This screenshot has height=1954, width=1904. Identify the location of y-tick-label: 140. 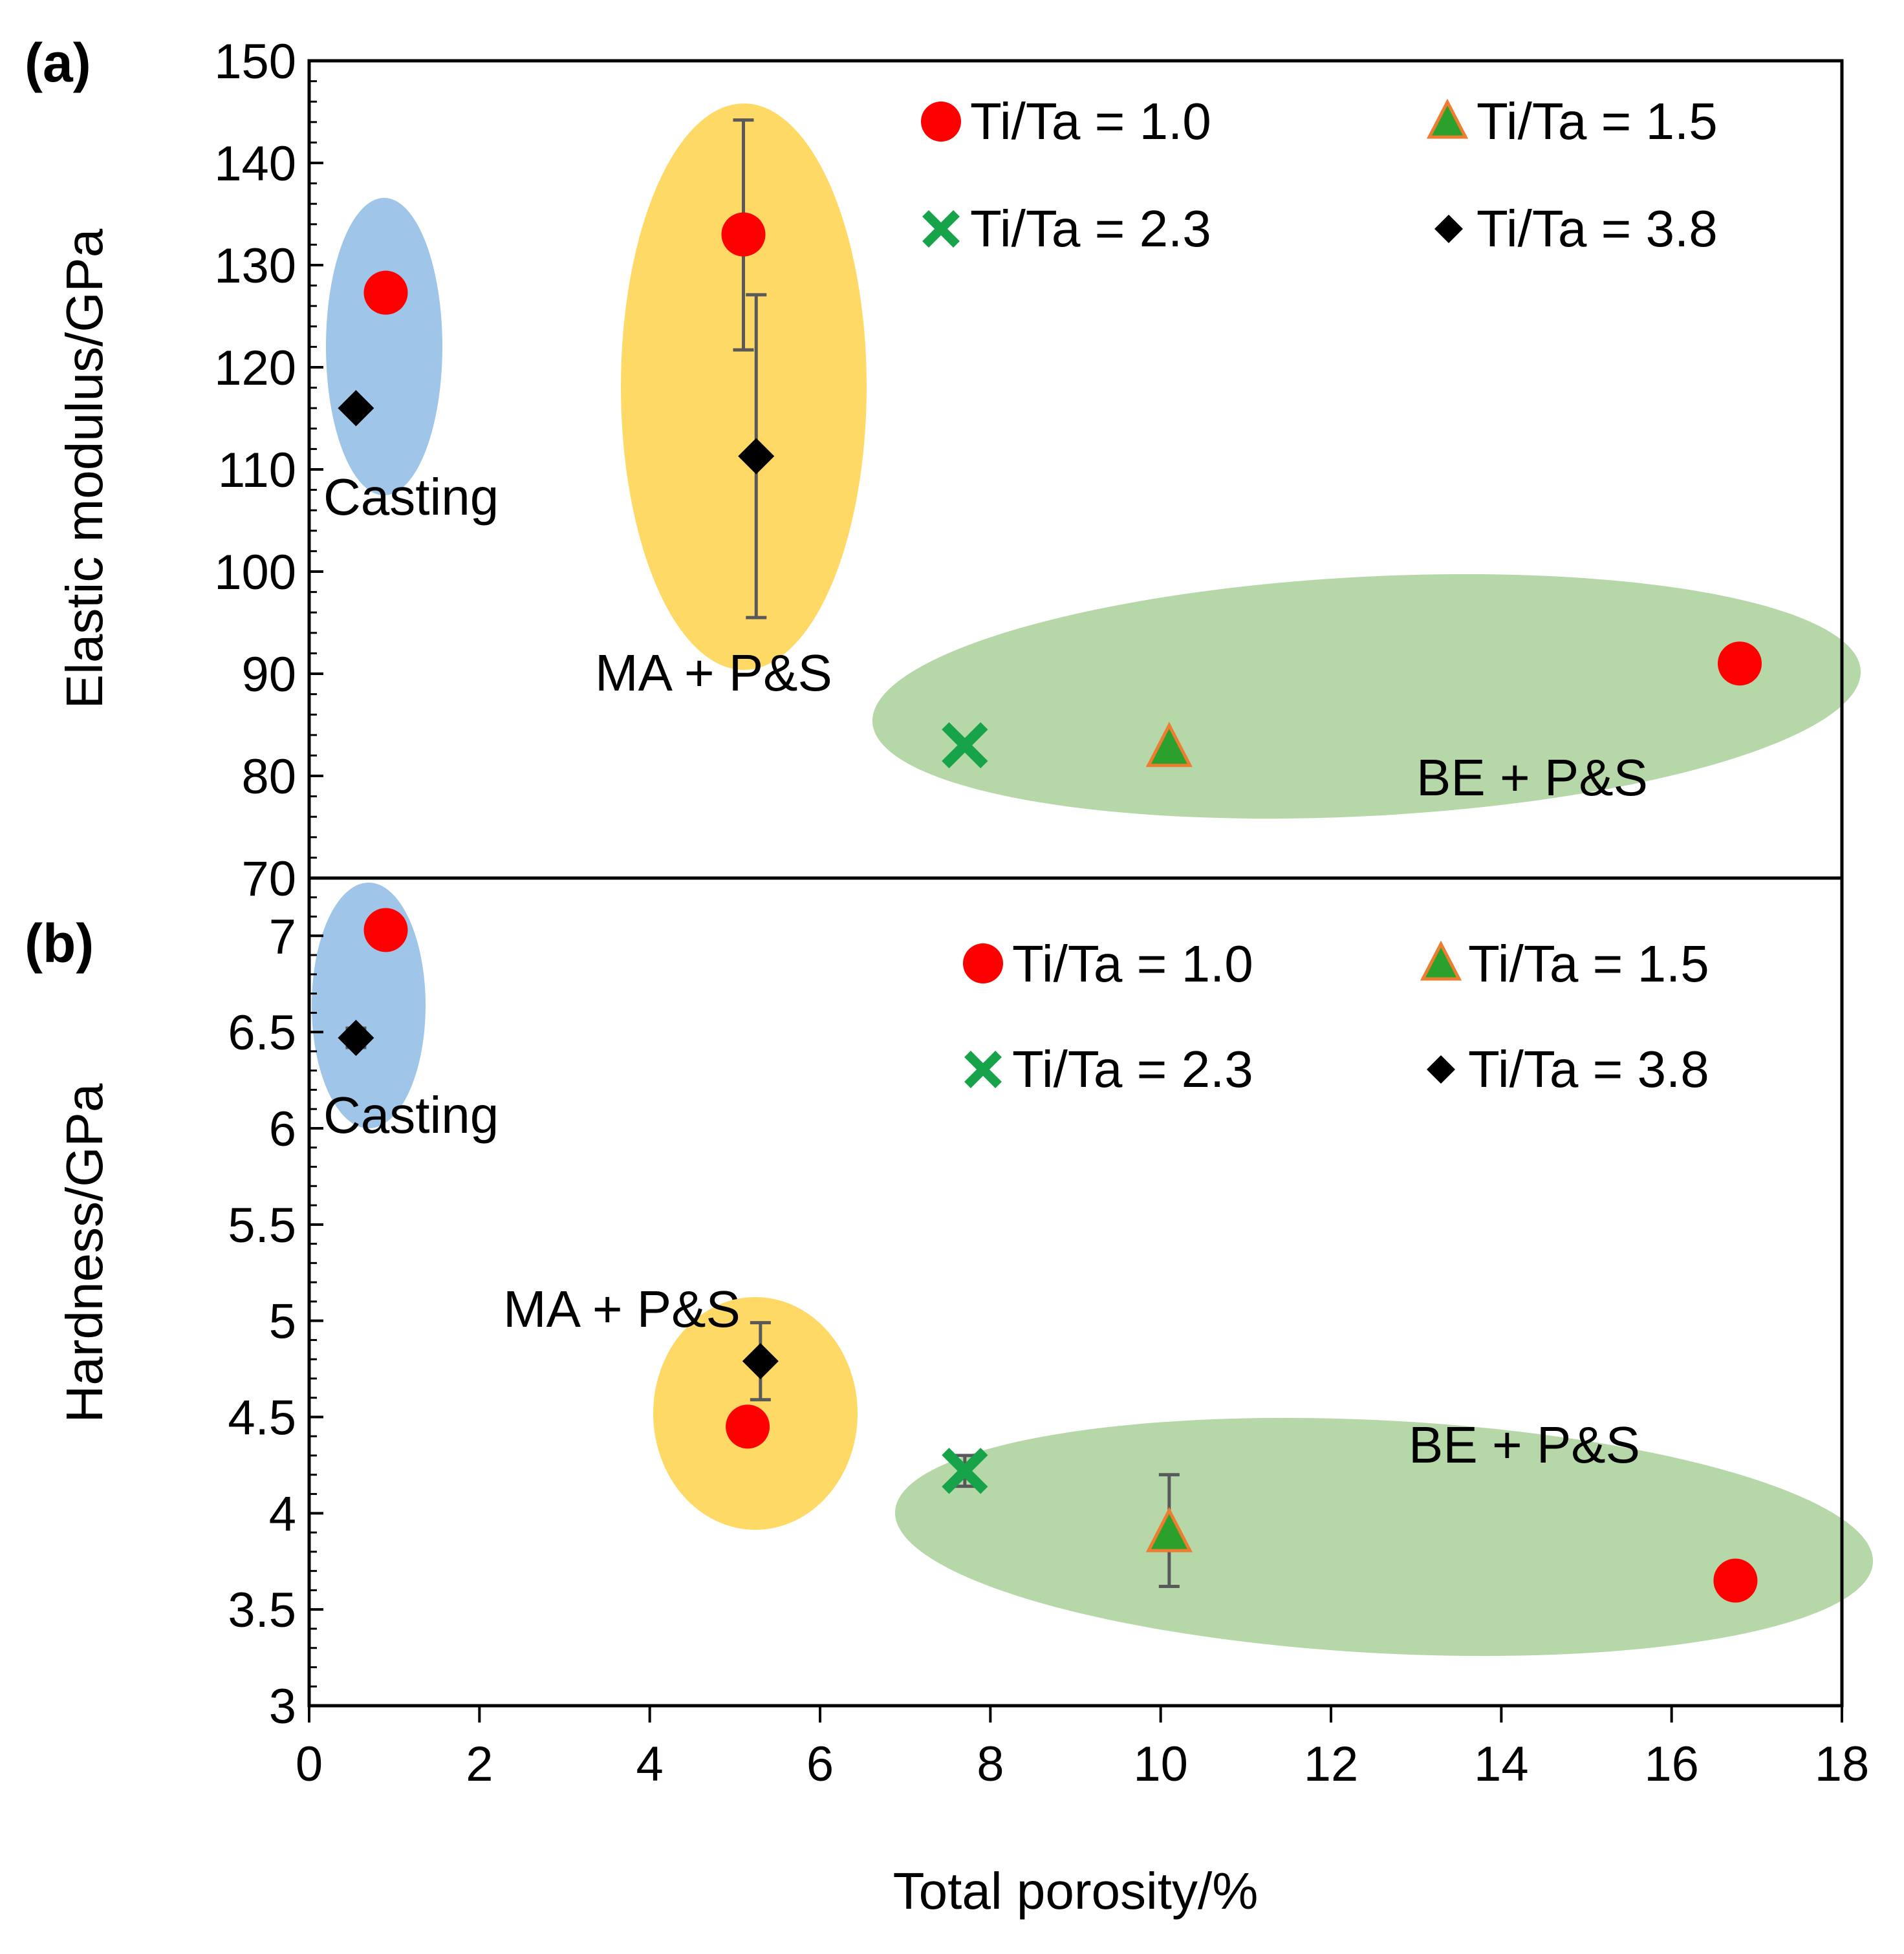
(255, 163).